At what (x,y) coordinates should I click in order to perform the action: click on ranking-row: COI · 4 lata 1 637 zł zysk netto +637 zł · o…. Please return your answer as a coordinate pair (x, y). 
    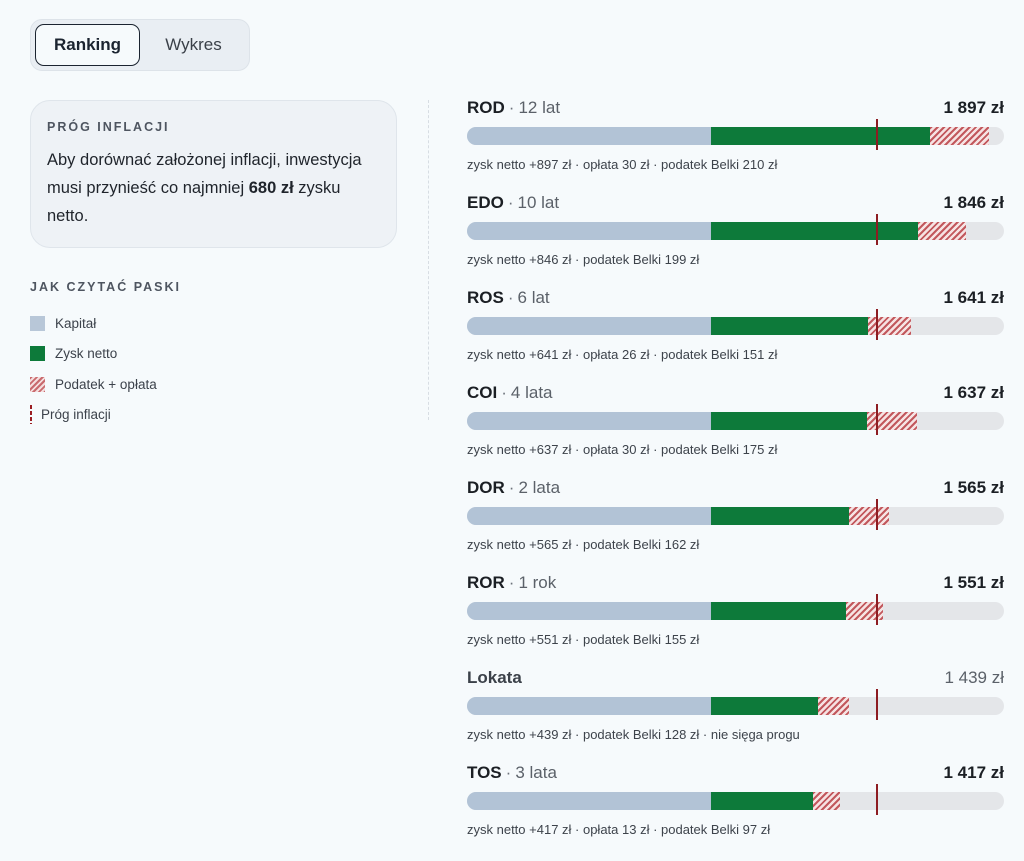
    Looking at the image, I should click on (735, 430).